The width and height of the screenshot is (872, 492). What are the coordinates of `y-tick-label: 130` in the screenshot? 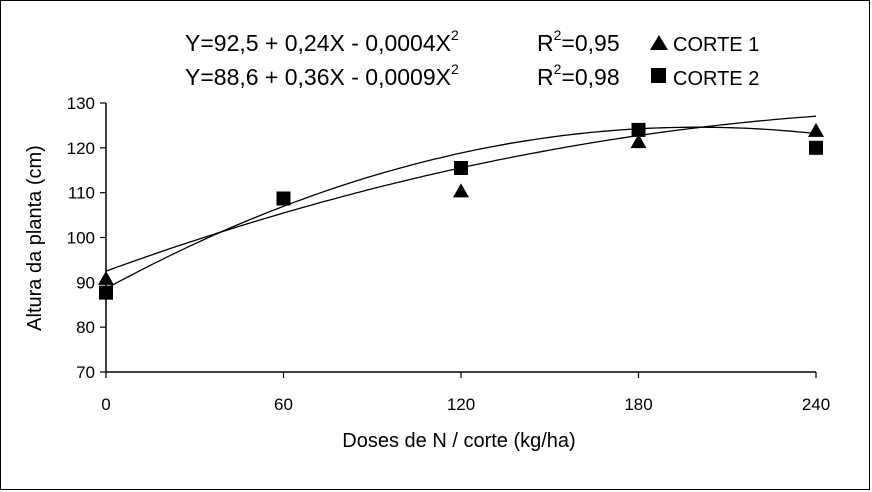 It's located at (81, 103).